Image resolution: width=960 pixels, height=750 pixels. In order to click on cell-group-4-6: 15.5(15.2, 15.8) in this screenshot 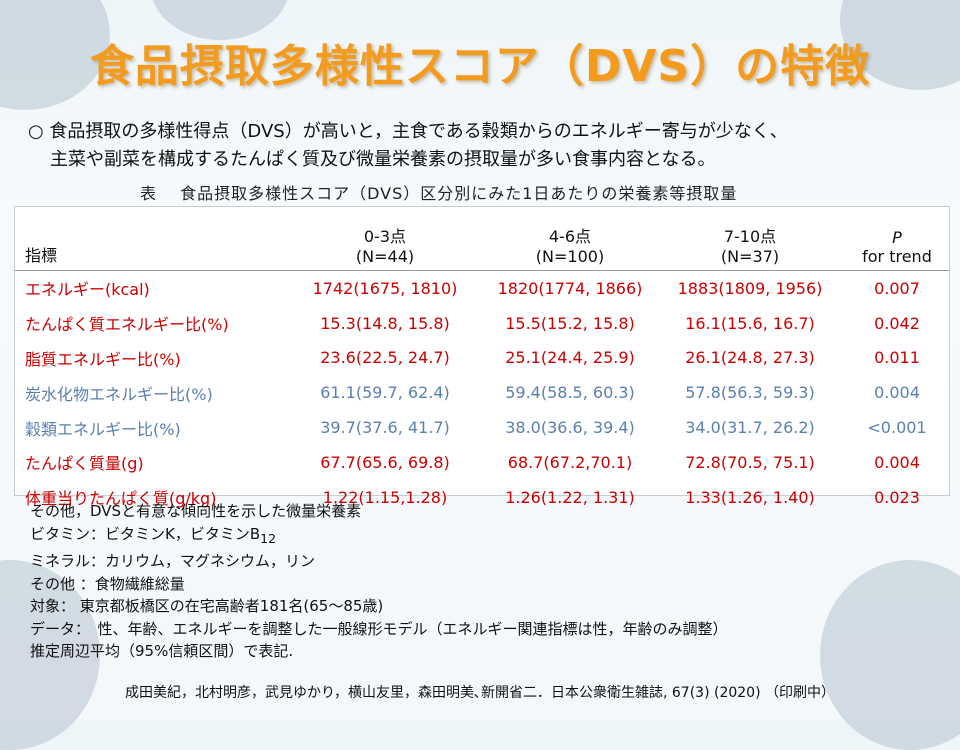, I will do `click(570, 323)`.